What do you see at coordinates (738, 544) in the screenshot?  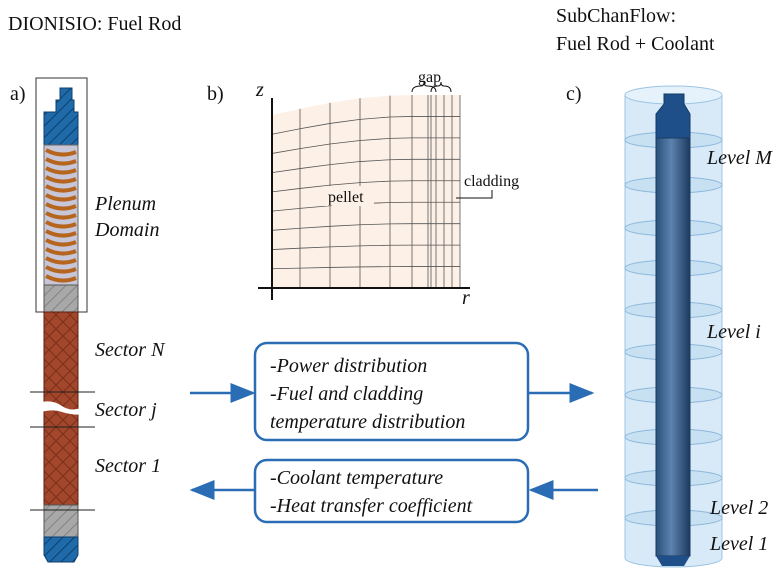 I see `level-label: Level 1` at bounding box center [738, 544].